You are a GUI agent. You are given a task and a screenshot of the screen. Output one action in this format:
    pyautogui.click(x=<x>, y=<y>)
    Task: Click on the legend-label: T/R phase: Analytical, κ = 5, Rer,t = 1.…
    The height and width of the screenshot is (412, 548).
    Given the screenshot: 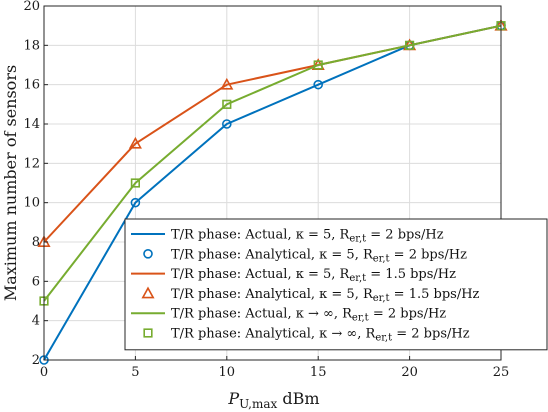 What is the action you would take?
    pyautogui.click(x=325, y=295)
    